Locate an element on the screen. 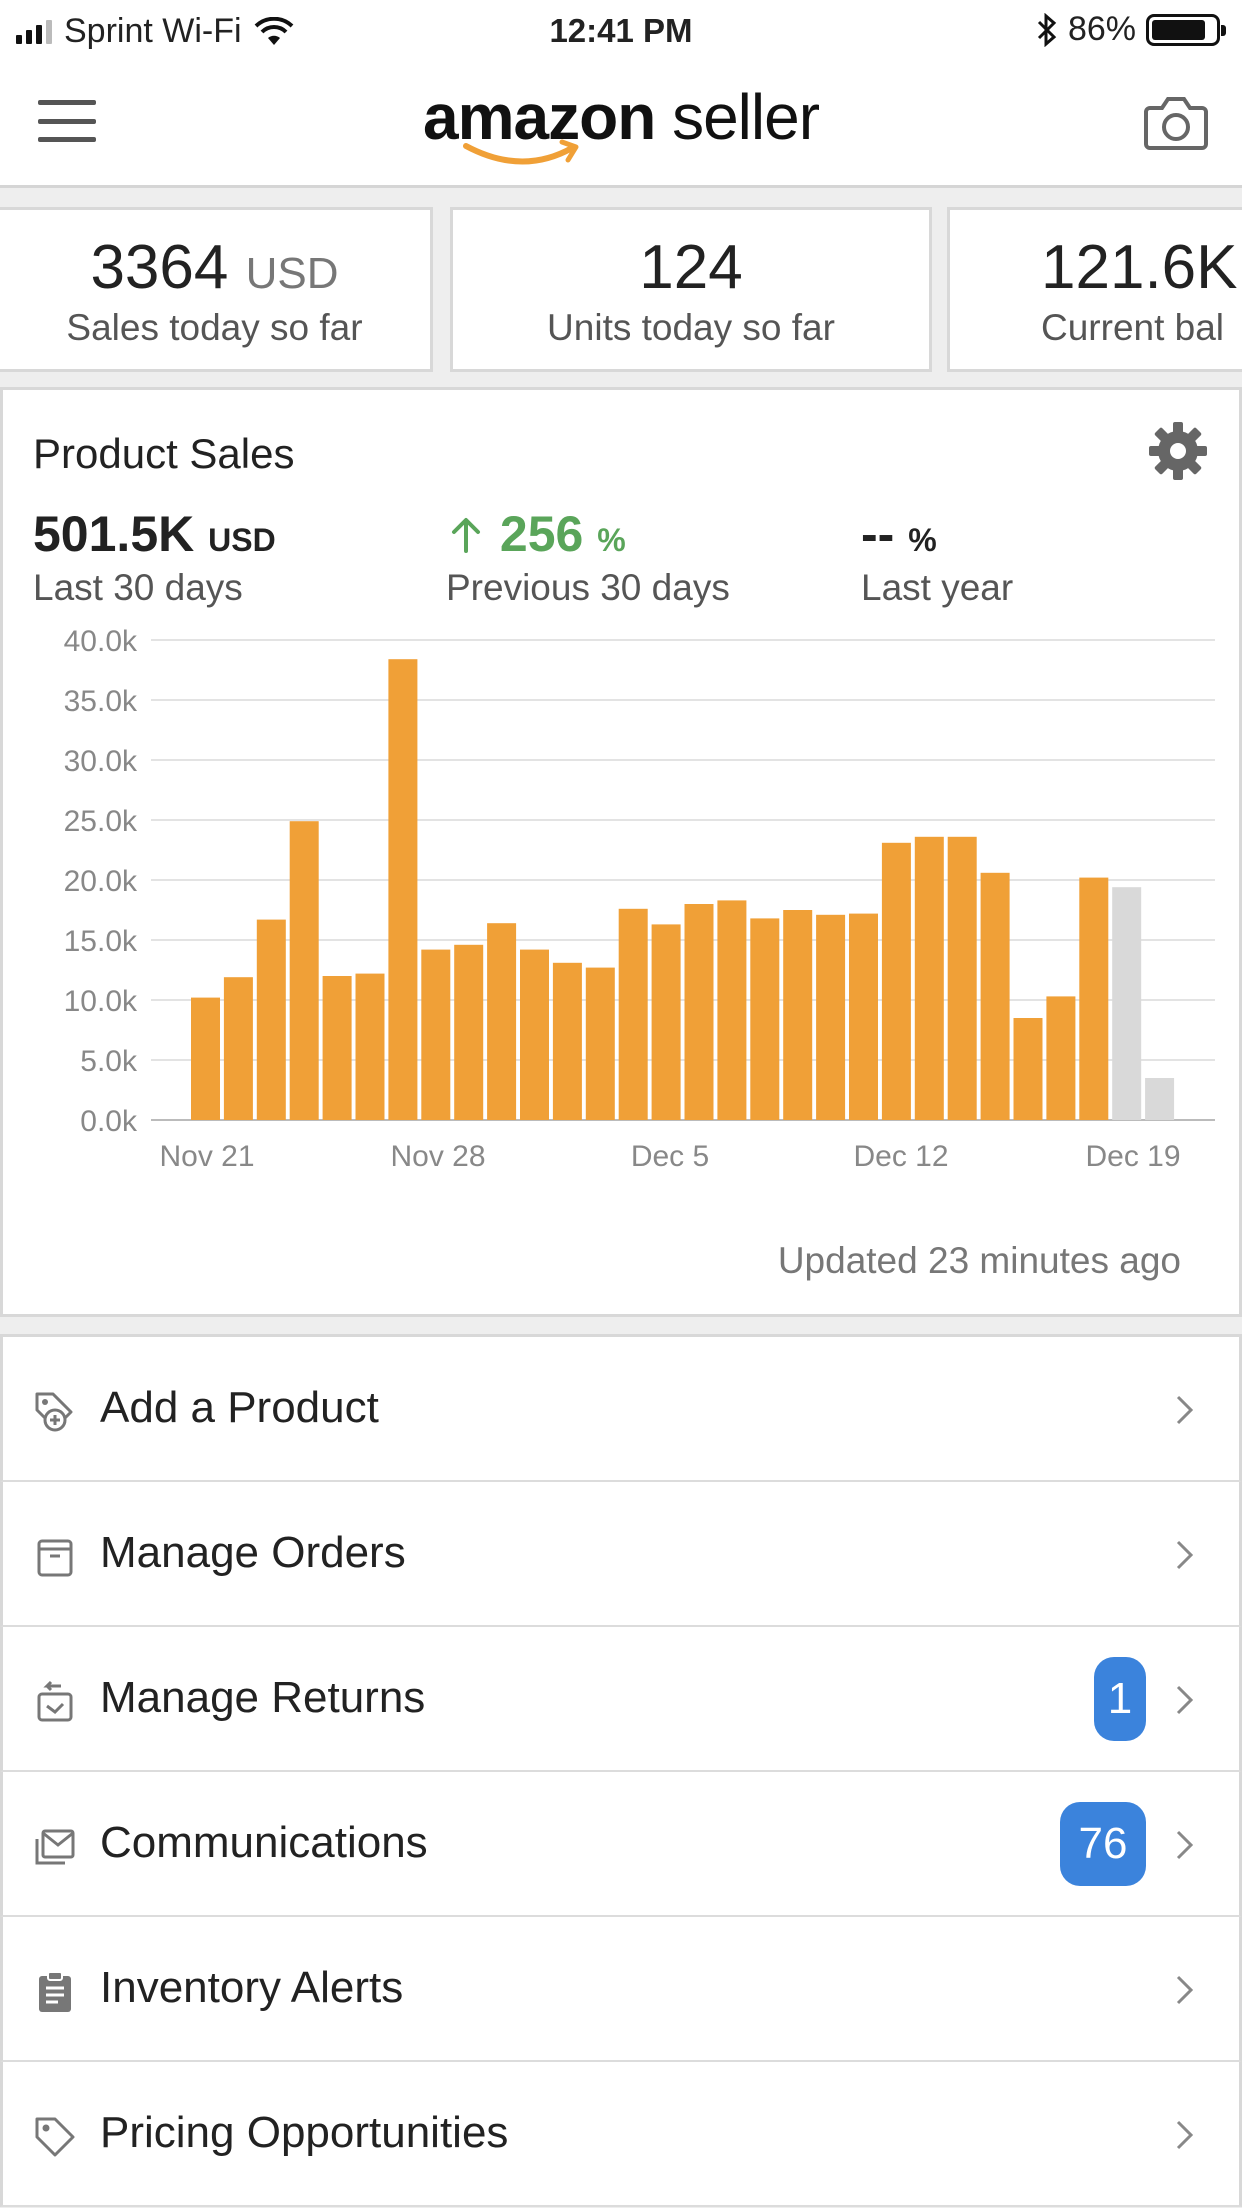 The image size is (1242, 2208). metric-value: 256 is located at coordinates (541, 534).